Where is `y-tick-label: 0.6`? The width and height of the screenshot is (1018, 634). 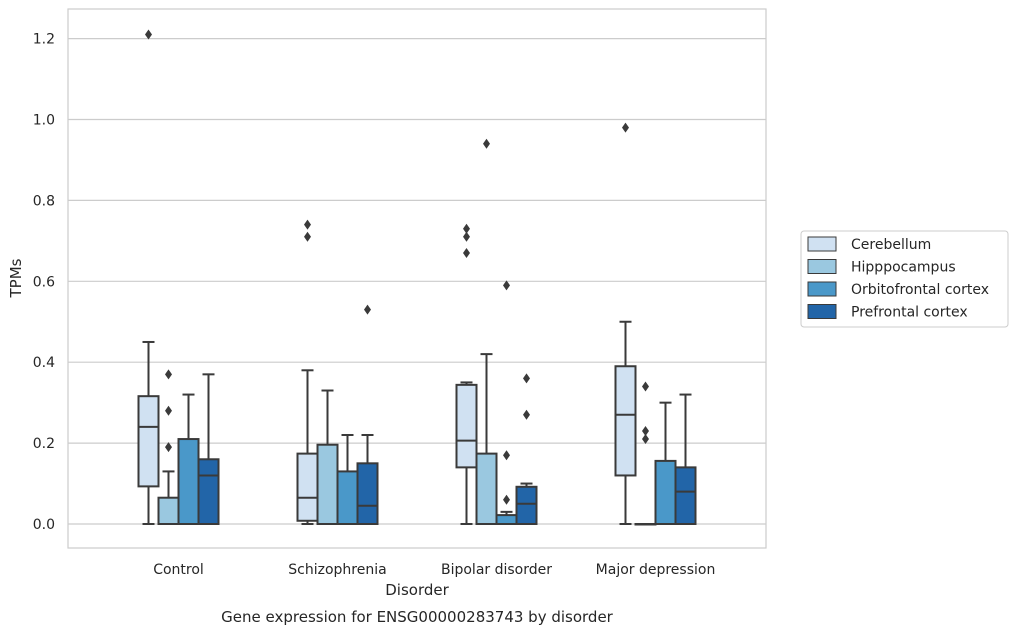
y-tick-label: 0.6 is located at coordinates (44, 282).